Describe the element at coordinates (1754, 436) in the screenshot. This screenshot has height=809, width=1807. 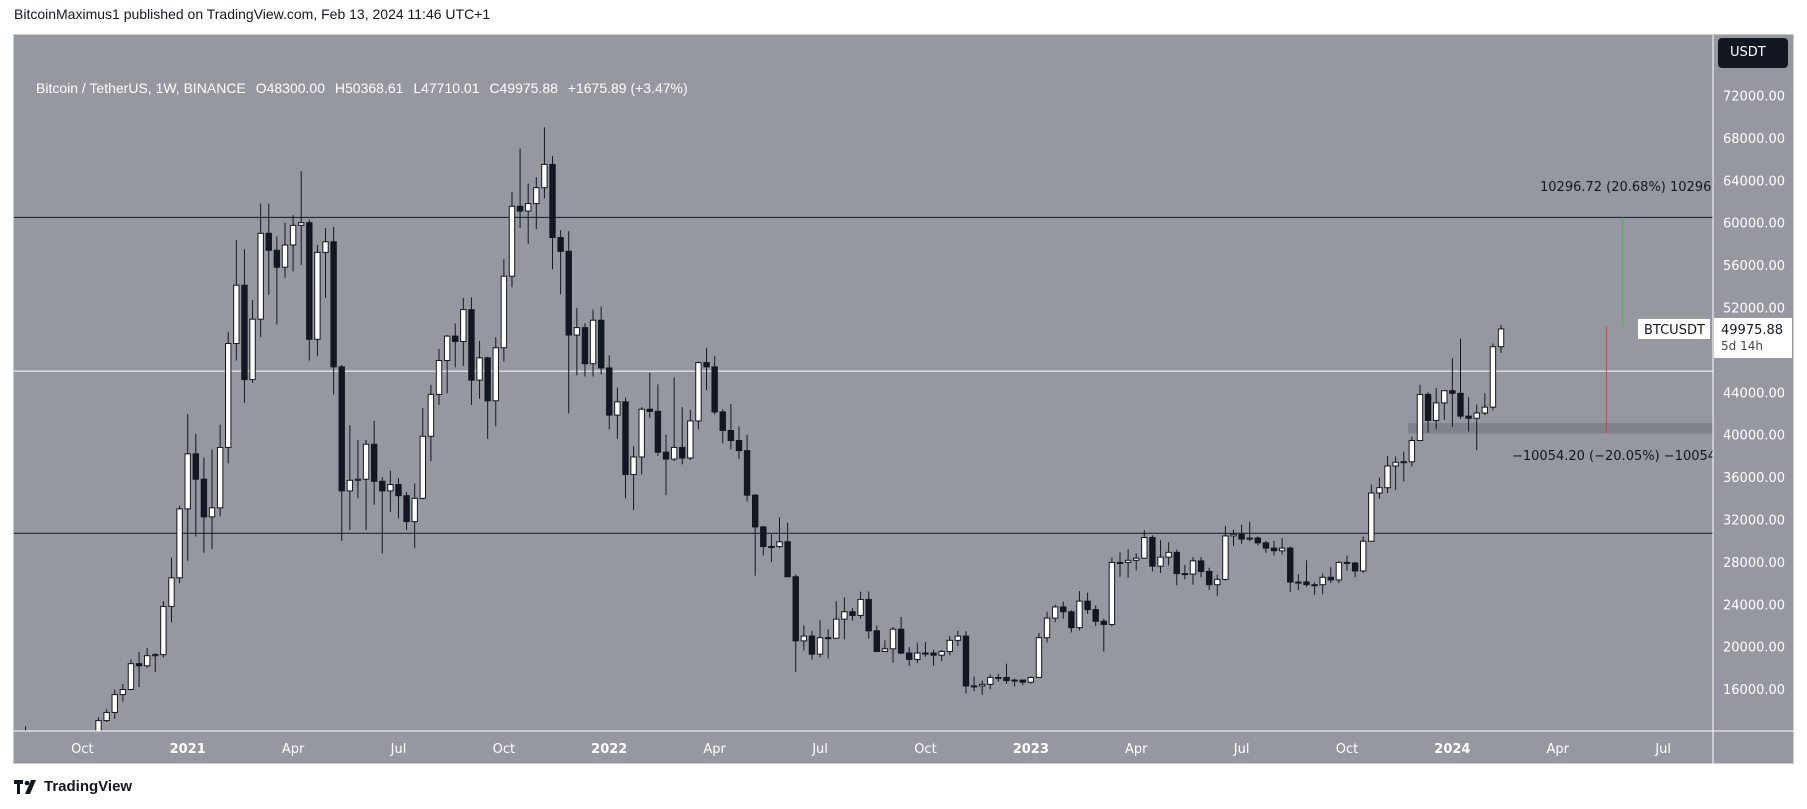
I see `price-tick-label: 40000.00` at that location.